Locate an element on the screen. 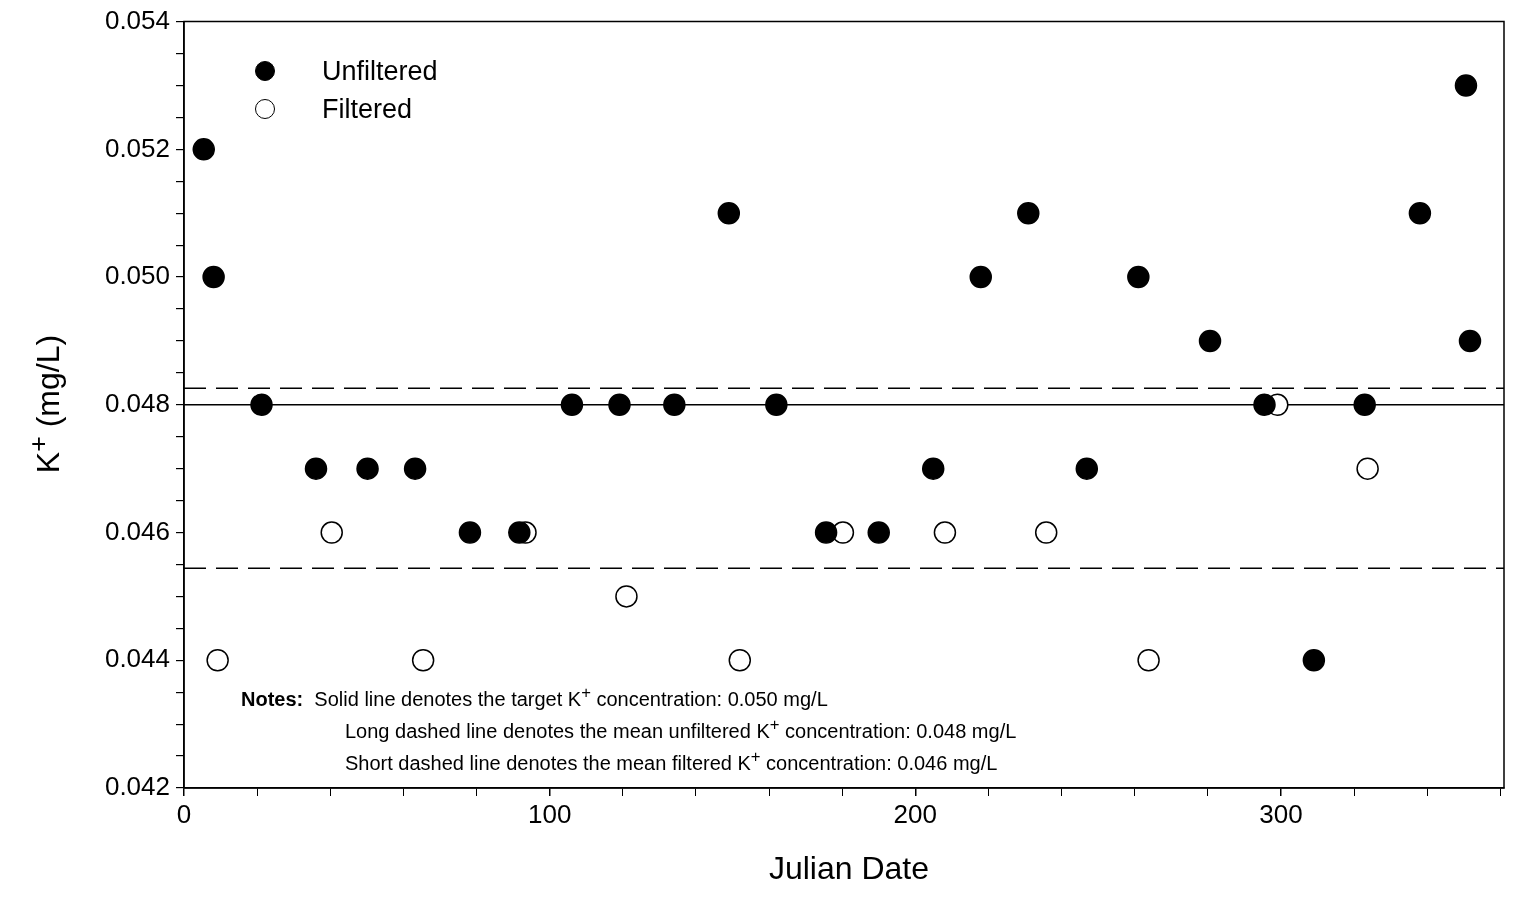  x-tick-label: 100 is located at coordinates (549, 813).